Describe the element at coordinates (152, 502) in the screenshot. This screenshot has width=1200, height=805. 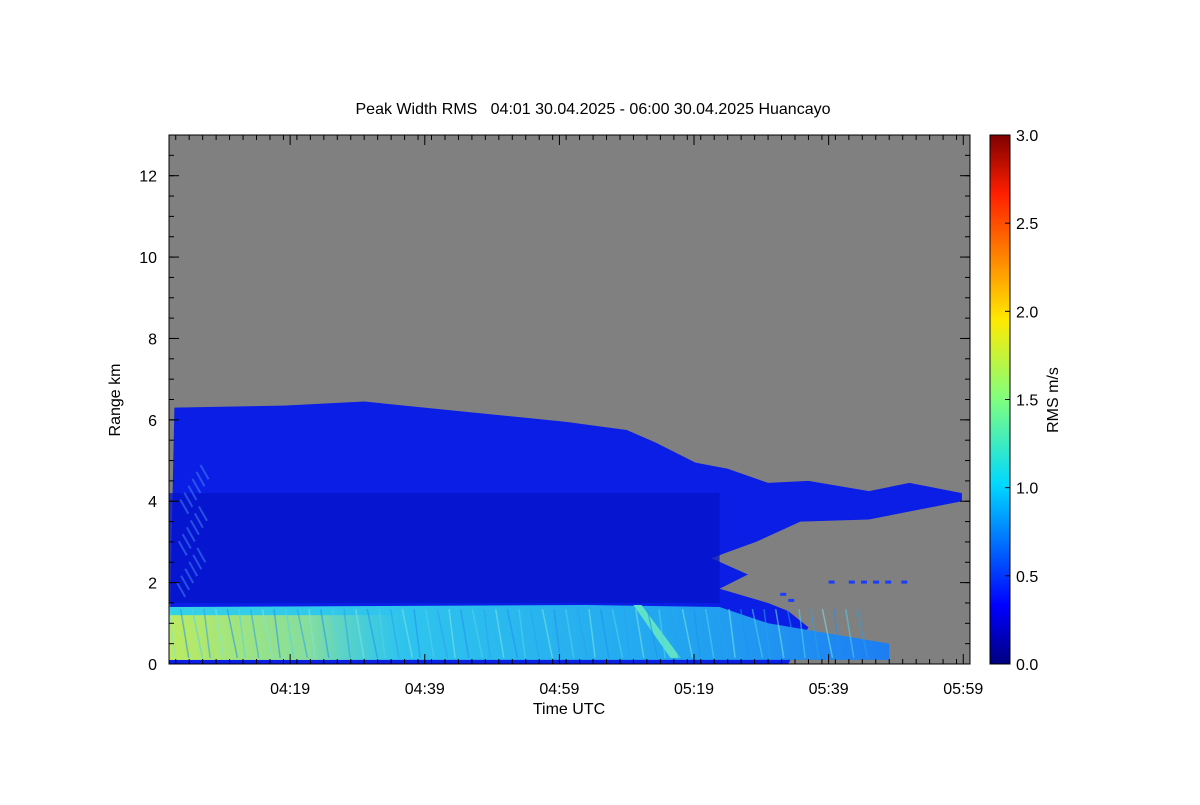
I see `y-tick-label: 4` at that location.